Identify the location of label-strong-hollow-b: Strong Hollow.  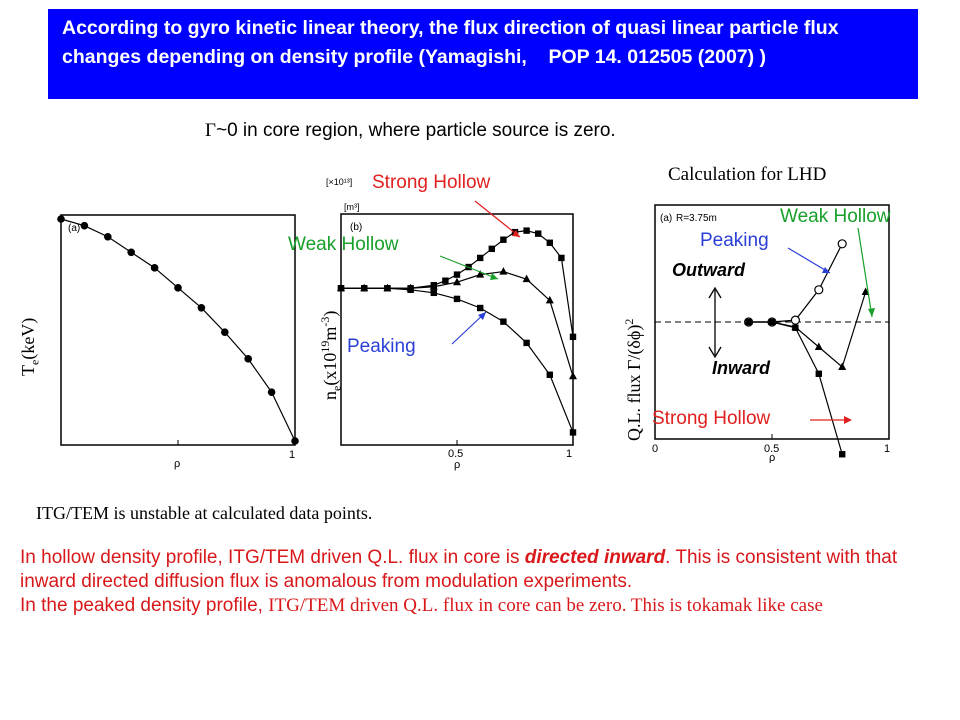
(431, 182).